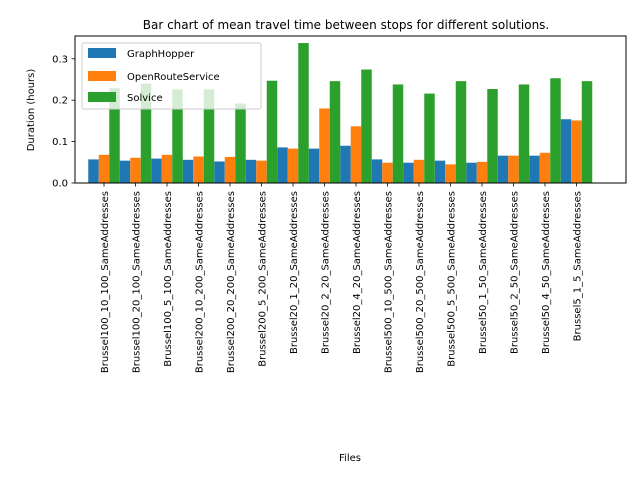 The image size is (640, 480). I want to click on x-tick-label: Brussel20_2_20_SameAddresses, so click(326, 272).